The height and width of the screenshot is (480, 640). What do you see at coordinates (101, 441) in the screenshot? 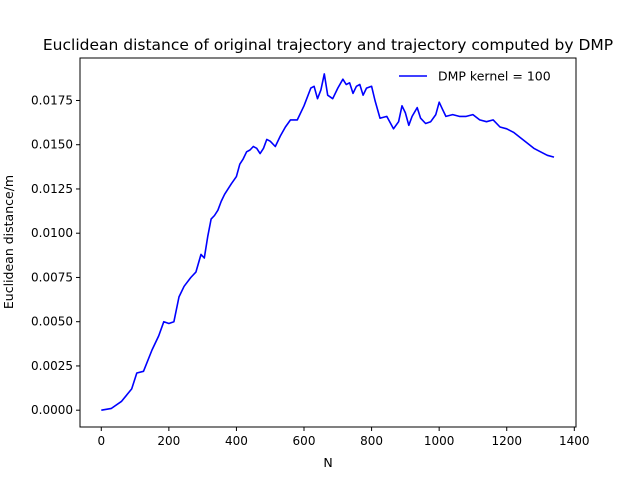
I see `x-tick-label: 0` at bounding box center [101, 441].